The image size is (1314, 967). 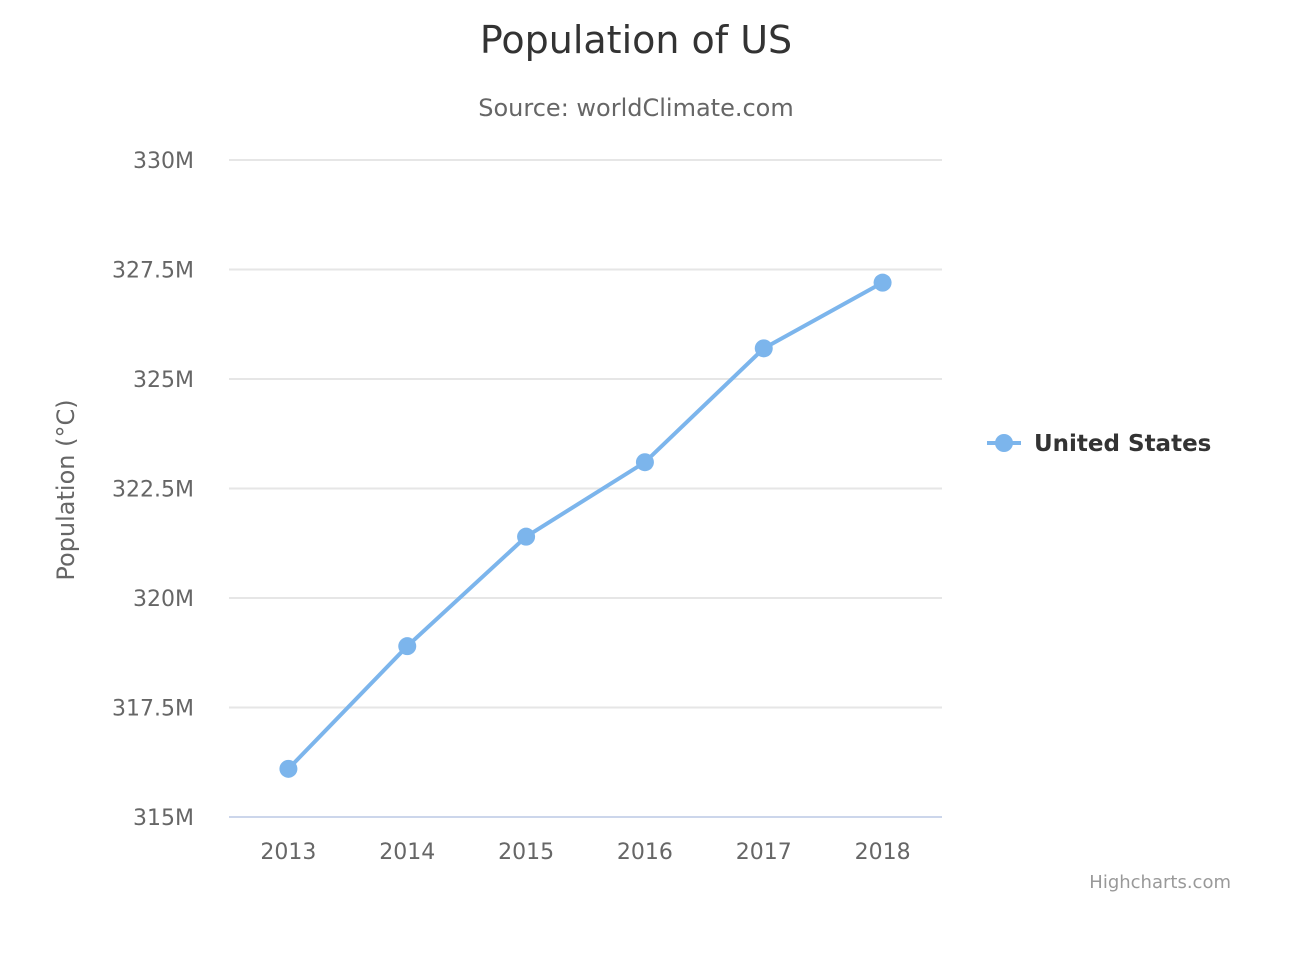 I want to click on chart-subtitle: Source: worldClimate.com, so click(x=635, y=108).